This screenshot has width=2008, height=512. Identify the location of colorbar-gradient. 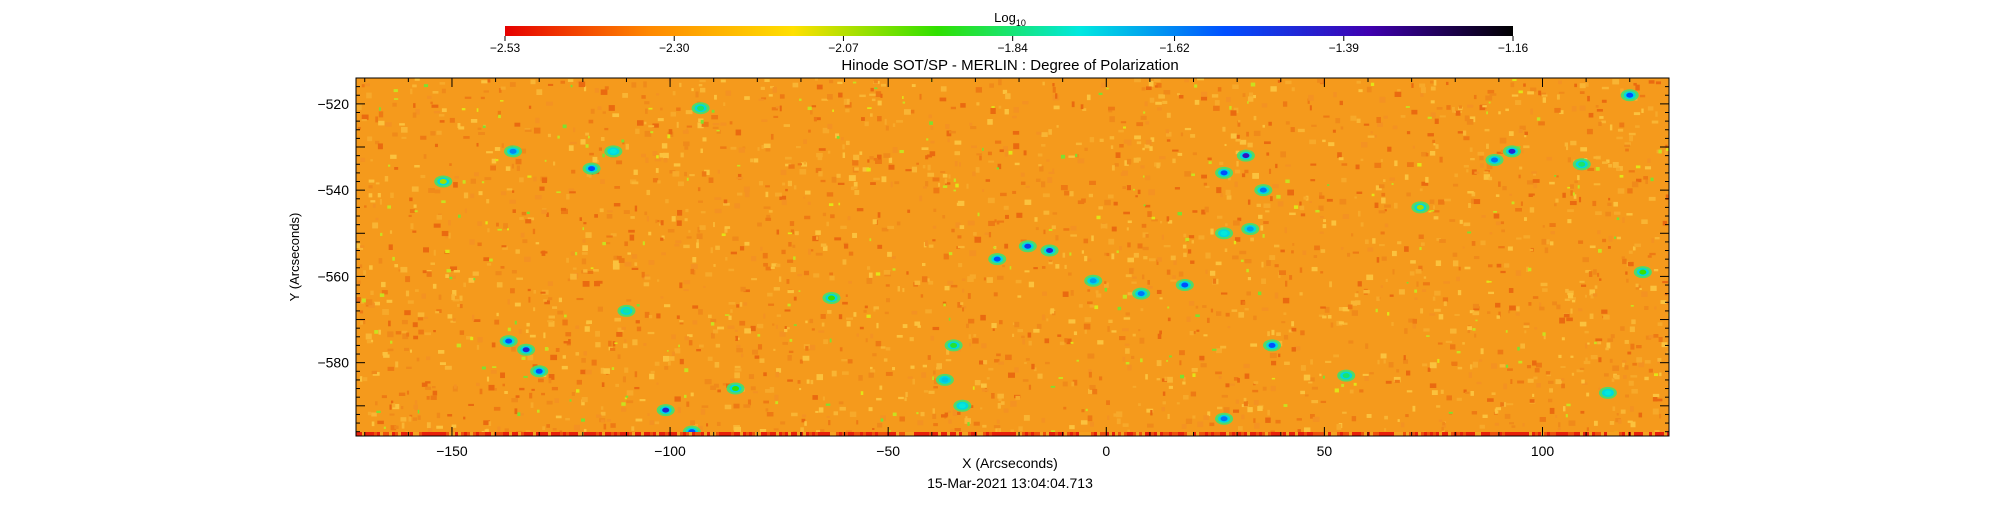
(1009, 31).